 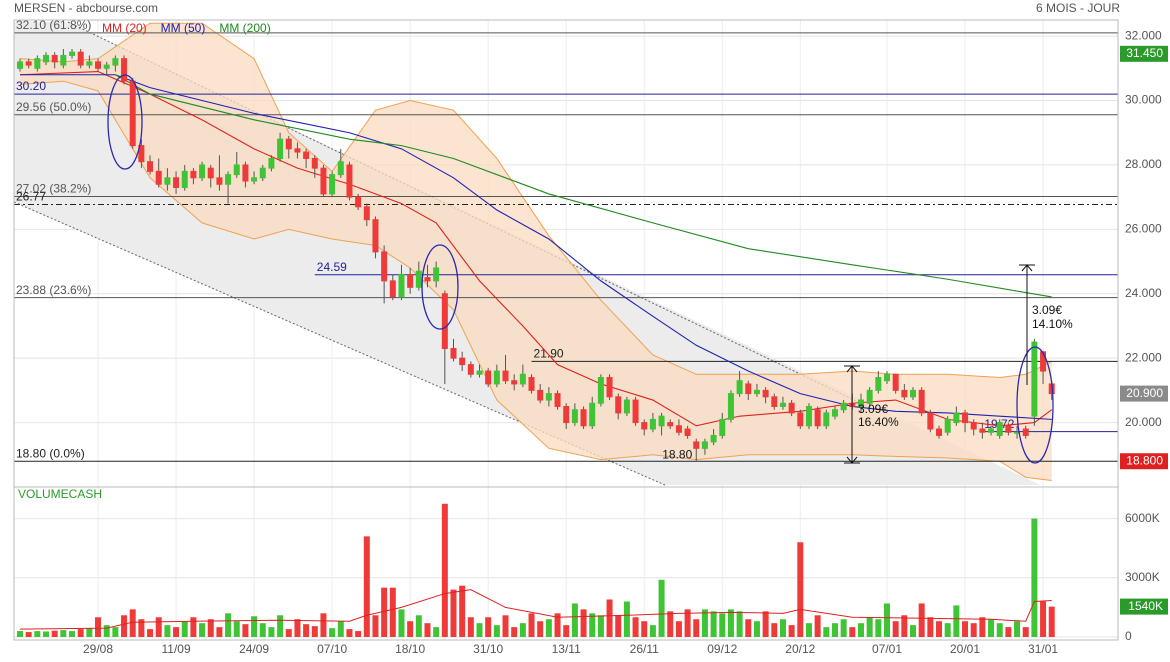 I want to click on y-tick-label: 30.000, so click(x=1143, y=100).